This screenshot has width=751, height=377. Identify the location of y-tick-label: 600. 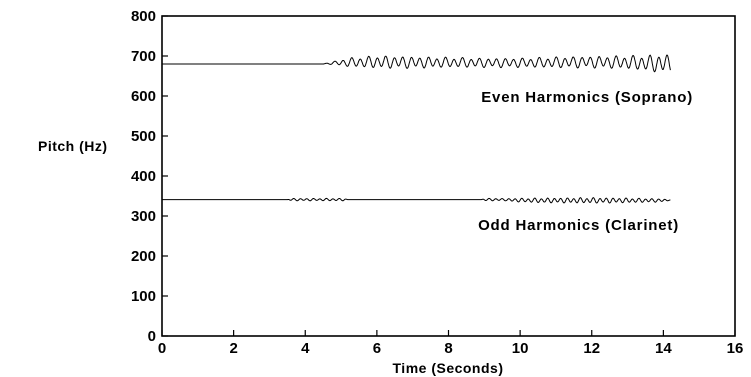
(143, 96).